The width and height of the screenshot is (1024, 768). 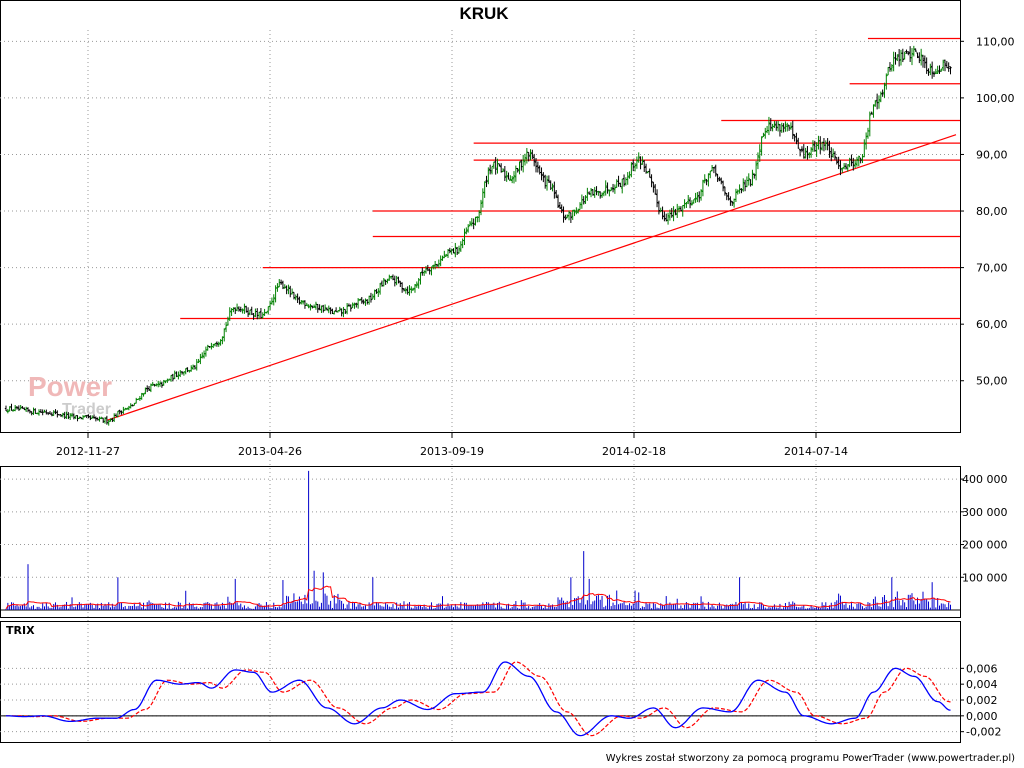 I want to click on price-x-tick-label: 2013-09-19, so click(x=452, y=451).